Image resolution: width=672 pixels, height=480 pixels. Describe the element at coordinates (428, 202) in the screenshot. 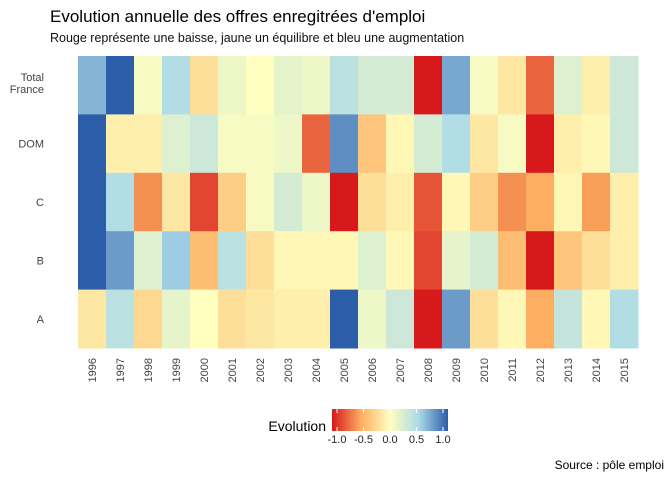

I see `heatmap-cell-c-2008` at that location.